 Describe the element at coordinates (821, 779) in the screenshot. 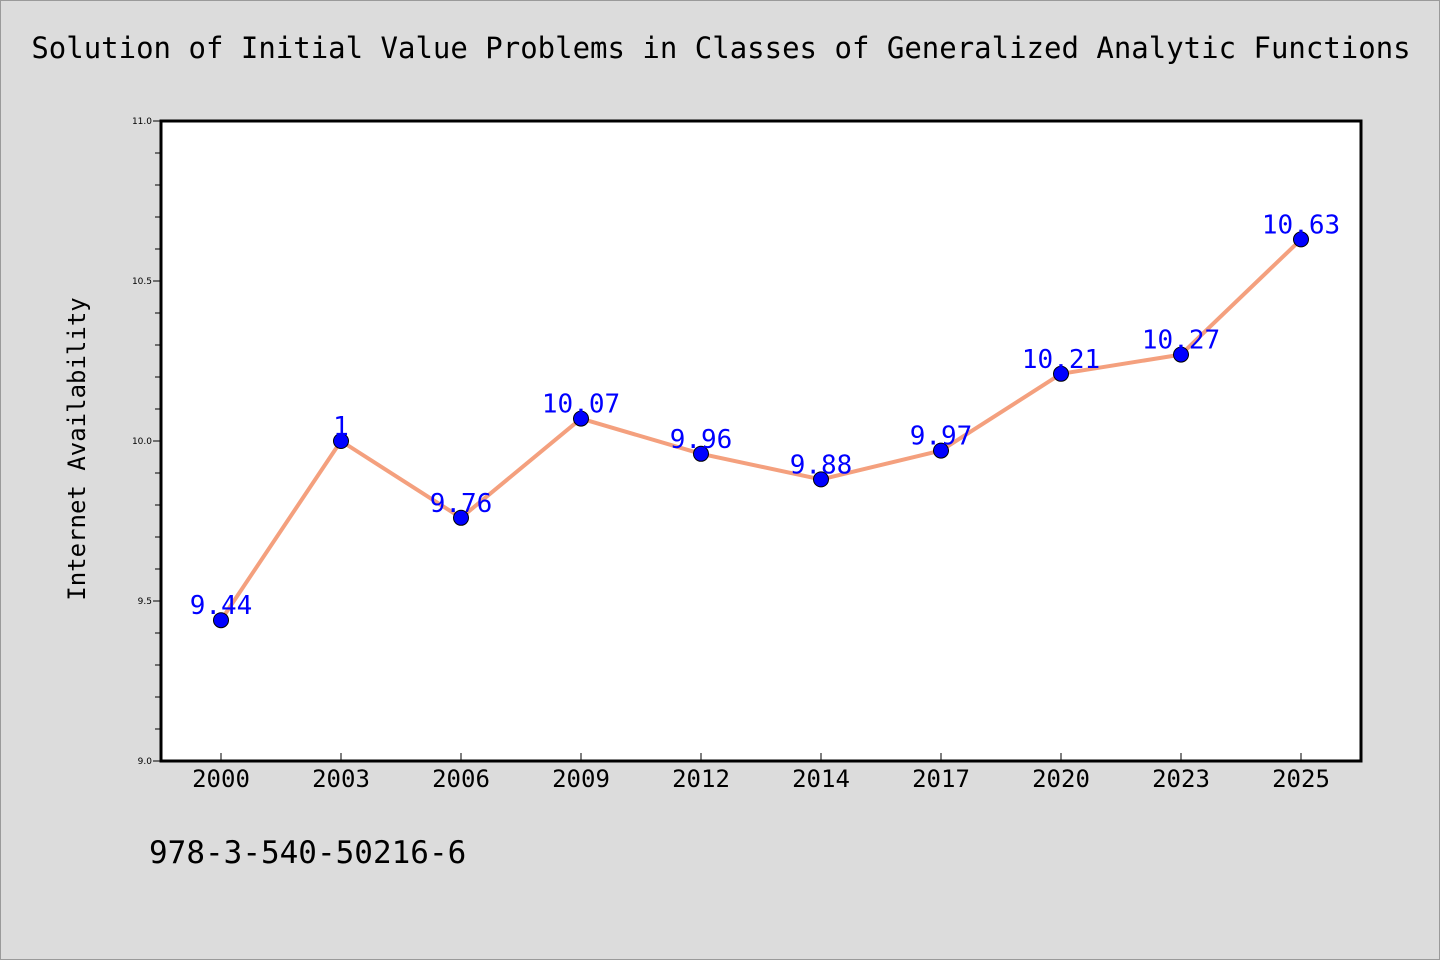

I see `x-tick-label: 2014` at that location.